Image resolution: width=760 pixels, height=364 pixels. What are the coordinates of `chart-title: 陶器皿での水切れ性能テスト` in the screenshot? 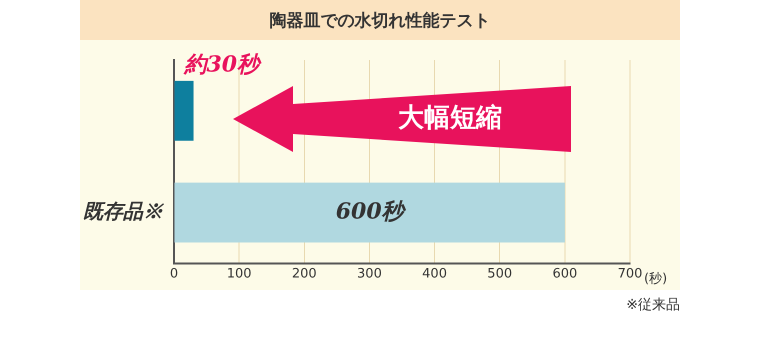 It's located at (380, 20).